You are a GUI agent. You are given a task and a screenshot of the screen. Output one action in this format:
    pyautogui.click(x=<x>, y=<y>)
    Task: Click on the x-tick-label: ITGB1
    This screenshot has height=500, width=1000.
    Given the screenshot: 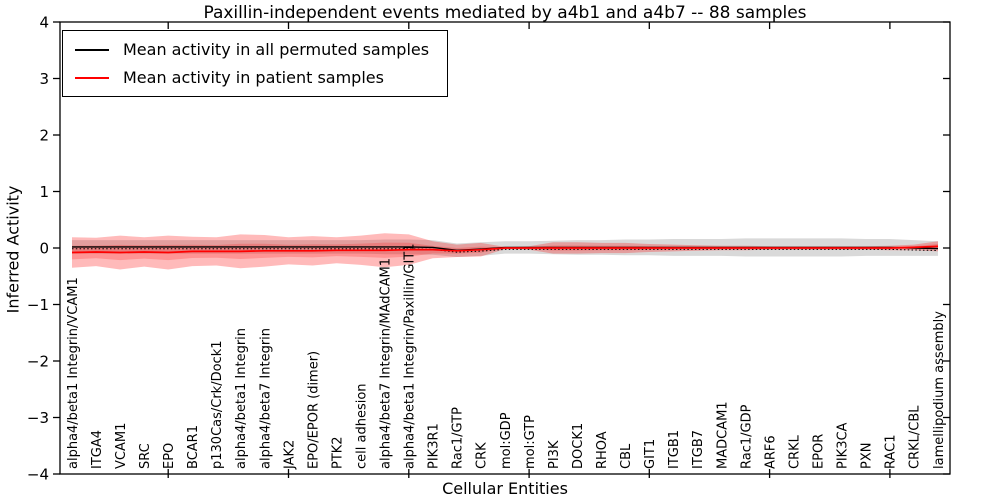 What is the action you would take?
    pyautogui.click(x=674, y=449)
    